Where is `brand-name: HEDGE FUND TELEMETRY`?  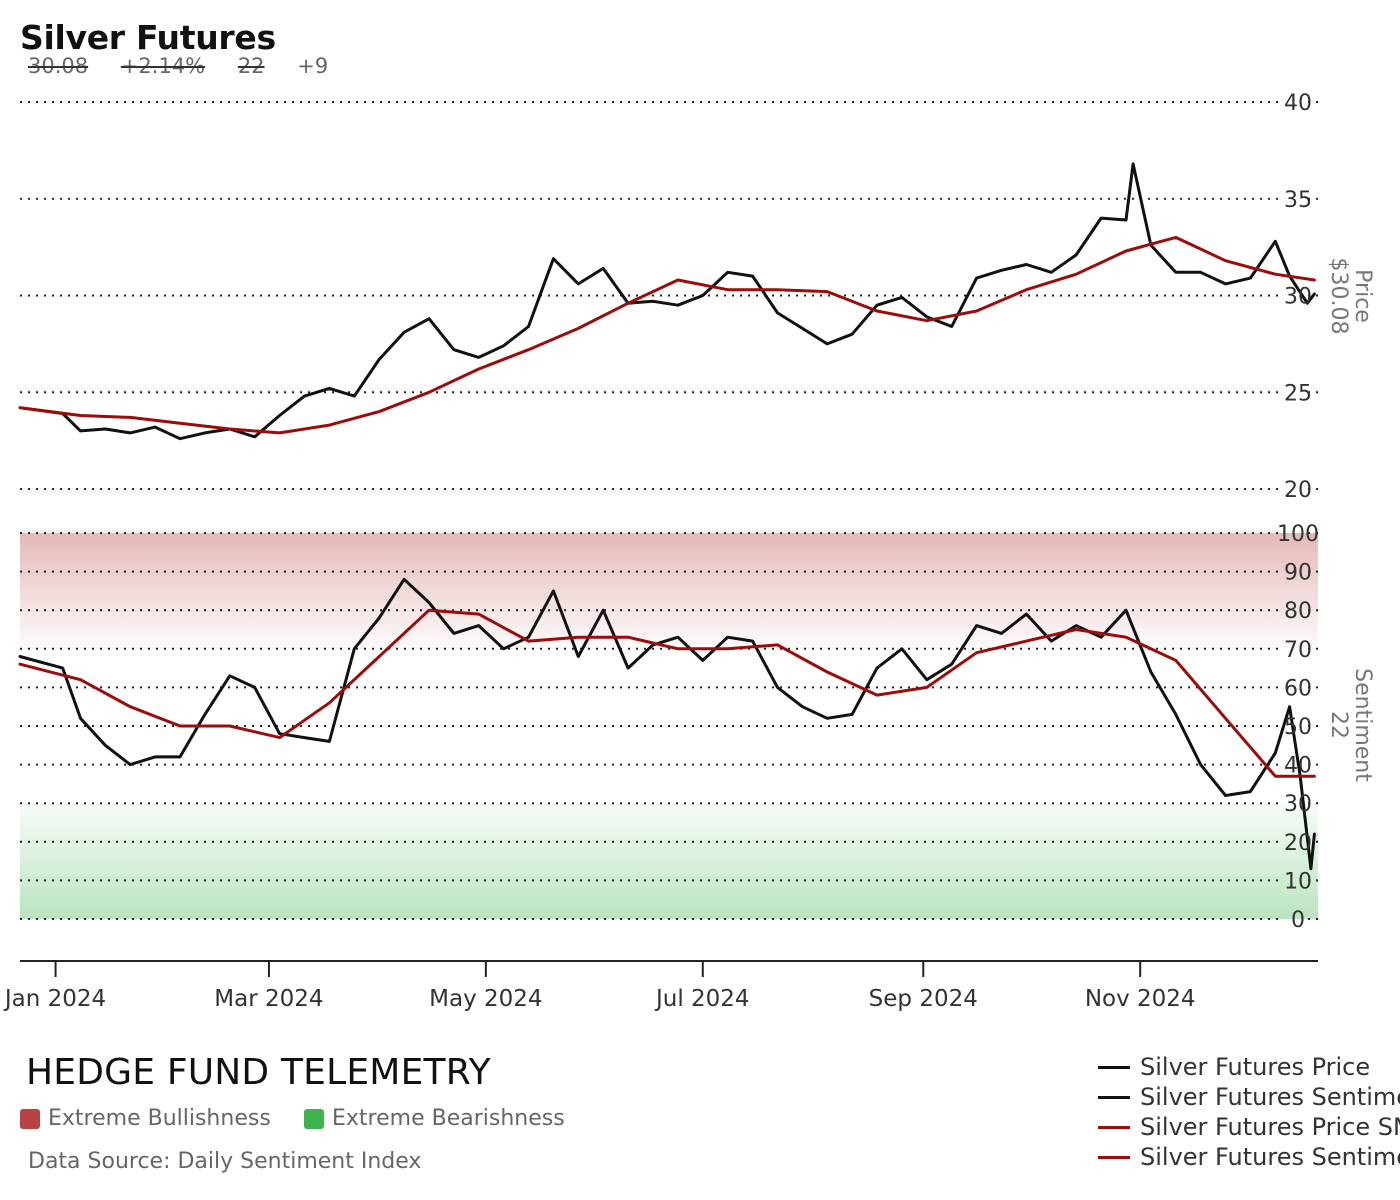 brand-name: HEDGE FUND TELEMETRY is located at coordinates (258, 1072).